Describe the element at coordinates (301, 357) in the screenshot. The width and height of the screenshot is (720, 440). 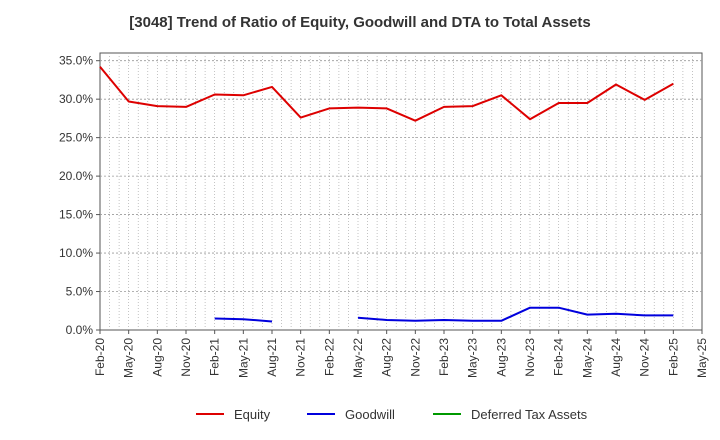
I see `x-tick-label: Nov-21` at that location.